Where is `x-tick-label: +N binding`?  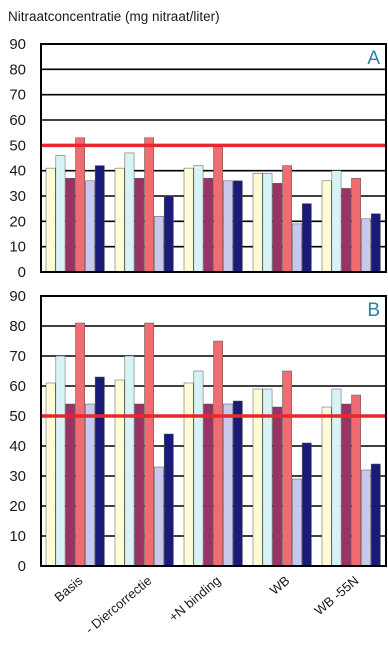
x-tick-label: +N binding is located at coordinates (195, 599).